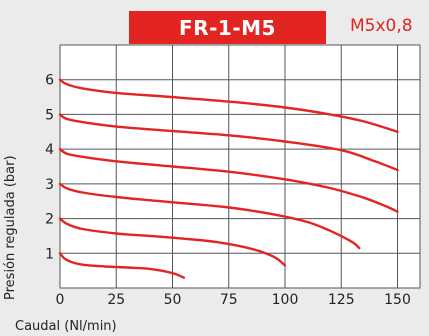 This screenshot has width=429, height=336. What do you see at coordinates (173, 300) in the screenshot?
I see `x-tick-label: 50` at bounding box center [173, 300].